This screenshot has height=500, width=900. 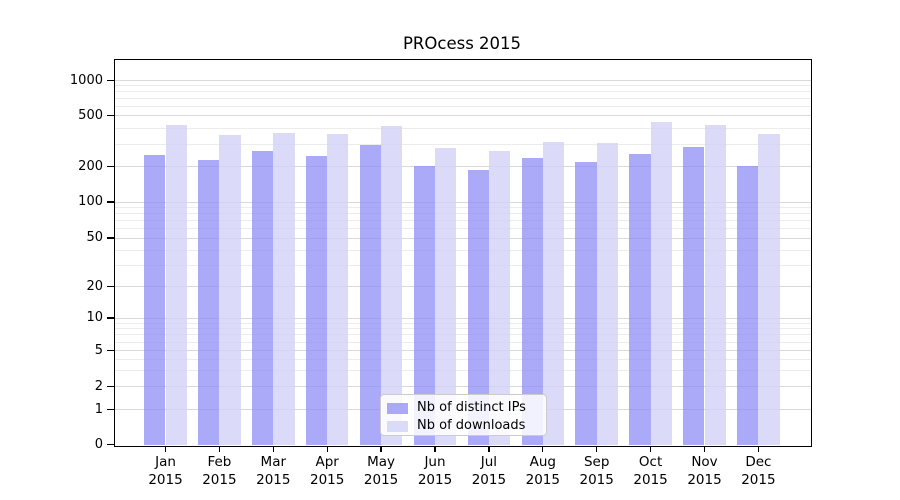 I want to click on legend-row-distinct-ips: Nb of distinct IPs, so click(x=462, y=408).